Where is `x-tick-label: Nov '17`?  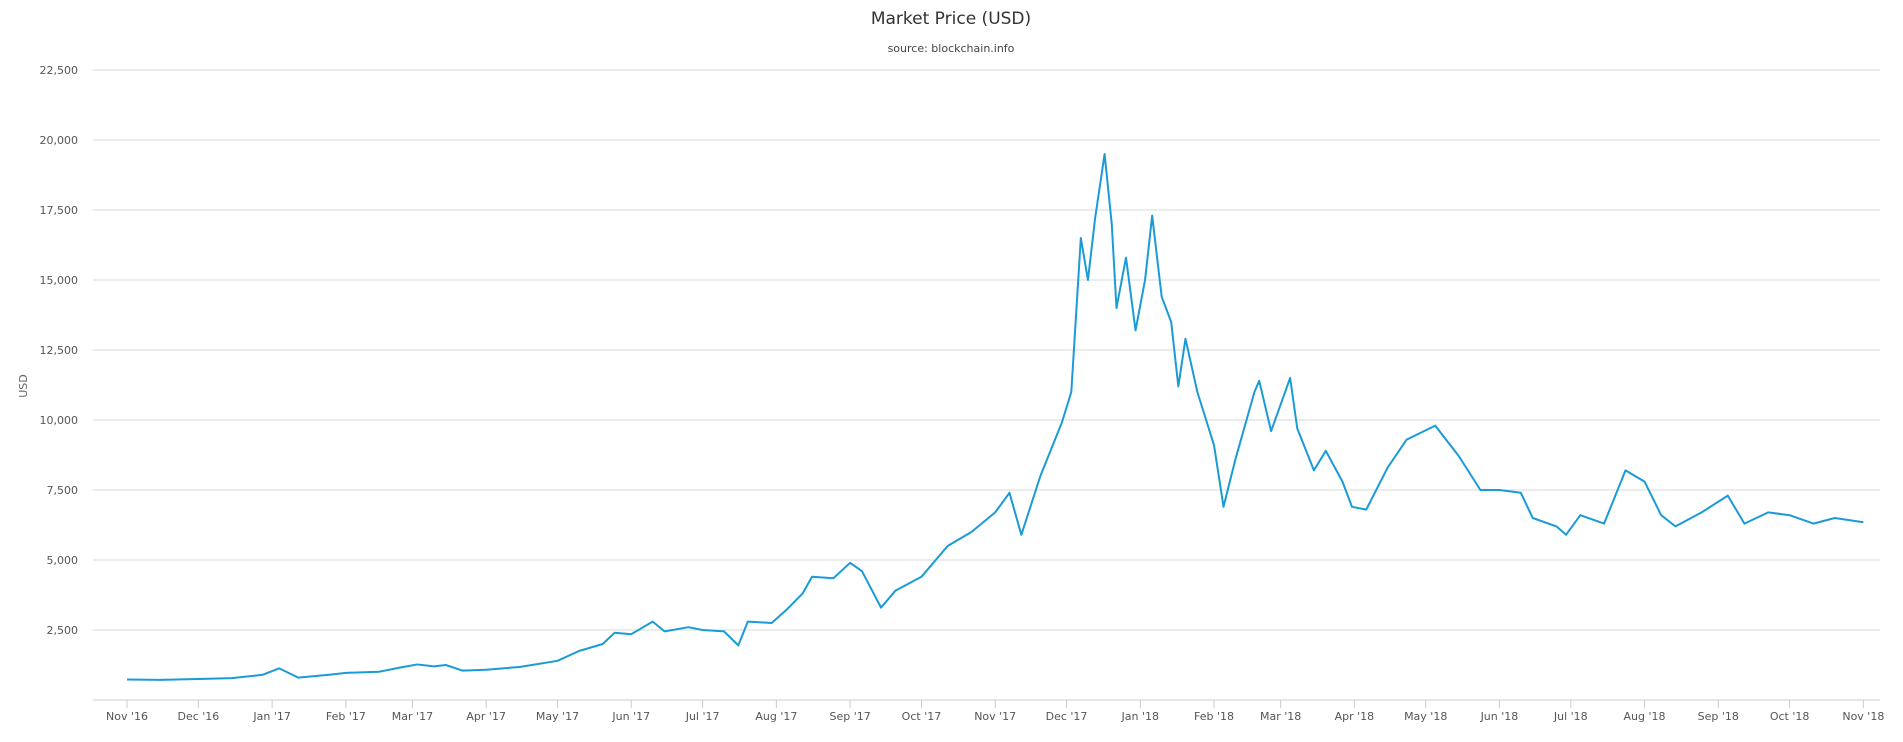 x-tick-label: Nov '17 is located at coordinates (995, 716).